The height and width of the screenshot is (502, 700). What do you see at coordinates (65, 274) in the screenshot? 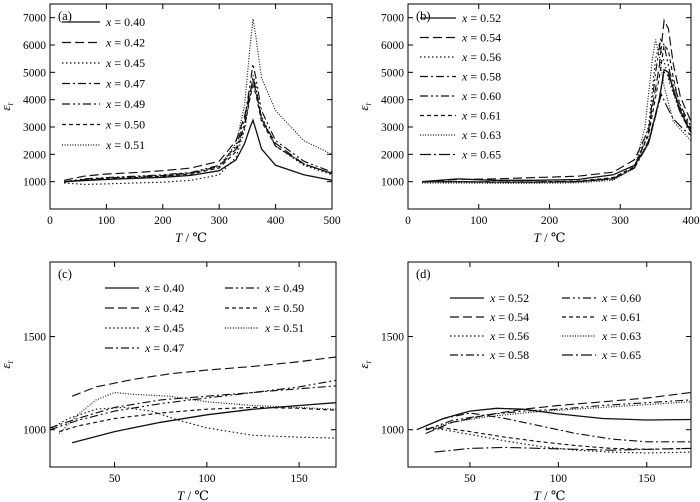
I see `panel-label: (c)` at bounding box center [65, 274].